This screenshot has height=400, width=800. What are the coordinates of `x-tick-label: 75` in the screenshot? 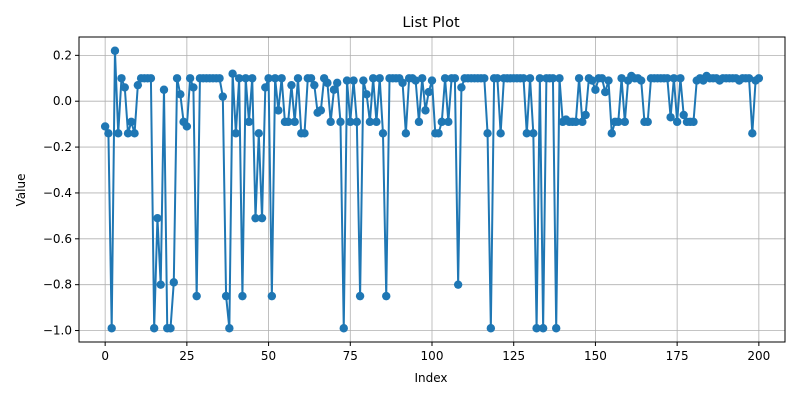 It's located at (350, 356).